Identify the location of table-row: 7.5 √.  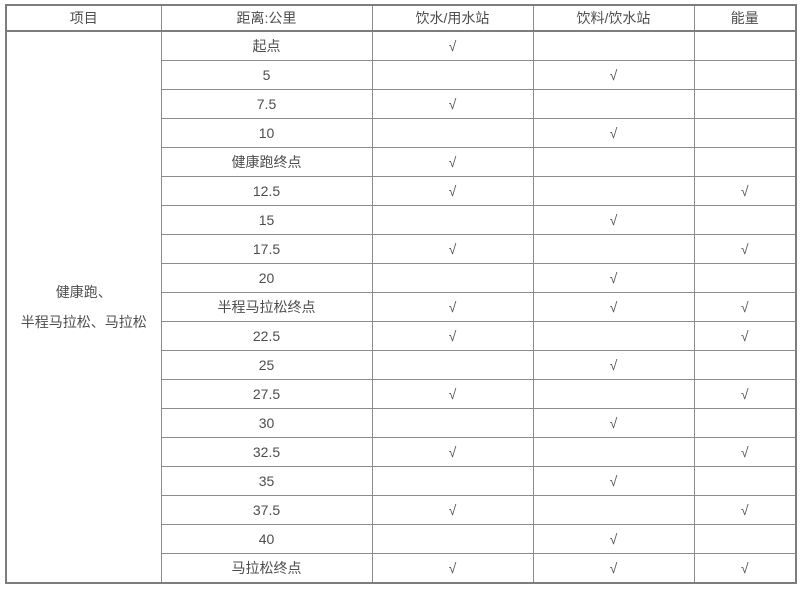
(401, 104).